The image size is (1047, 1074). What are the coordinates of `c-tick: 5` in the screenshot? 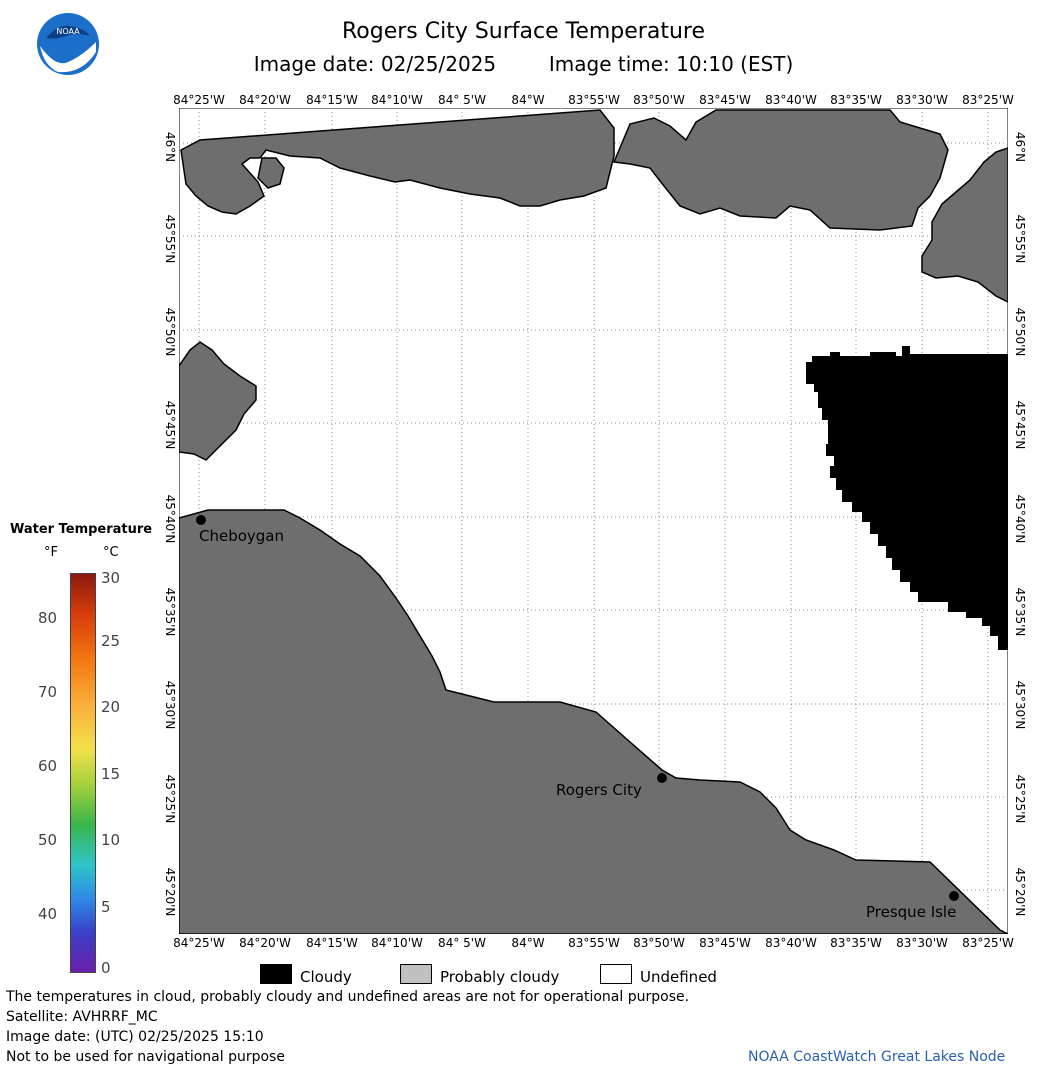 It's located at (106, 907).